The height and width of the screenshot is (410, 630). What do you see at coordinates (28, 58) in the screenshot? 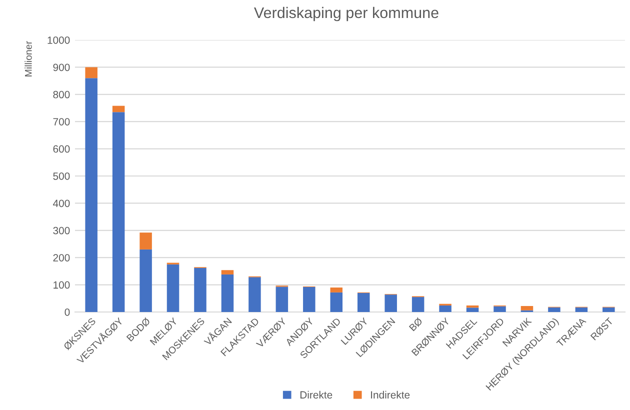
I see `y-axis-title: Millioner` at bounding box center [28, 58].